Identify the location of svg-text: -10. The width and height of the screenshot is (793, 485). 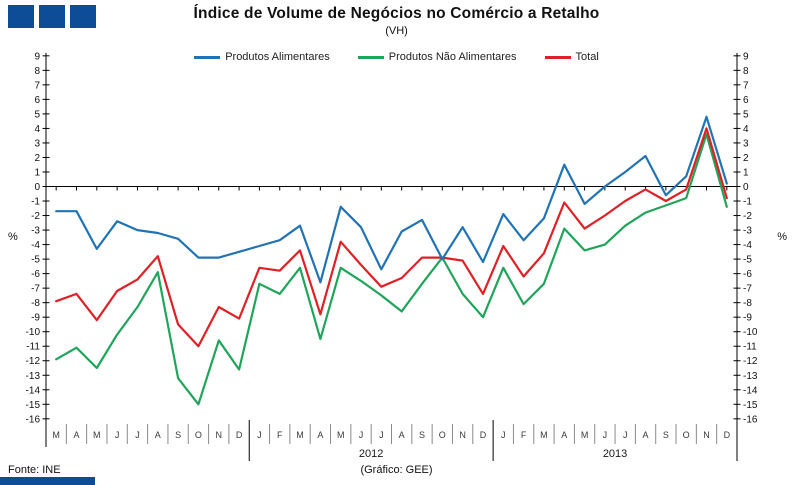
(750, 332).